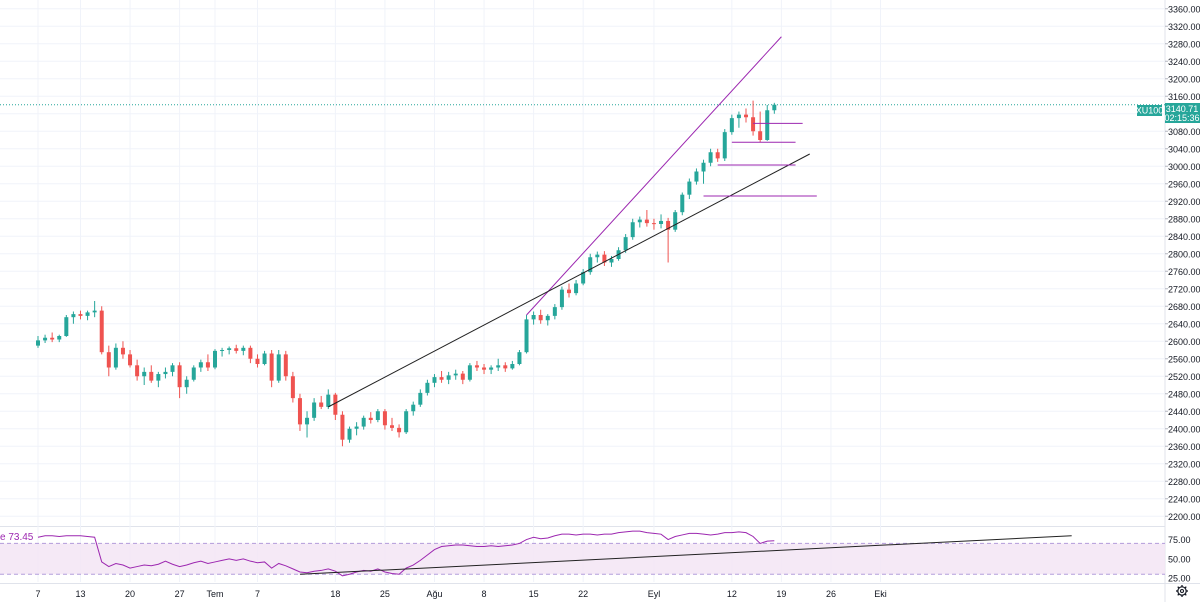 This screenshot has width=1200, height=602. Describe the element at coordinates (1184, 272) in the screenshot. I see `price-tick-label: 2760.00` at that location.